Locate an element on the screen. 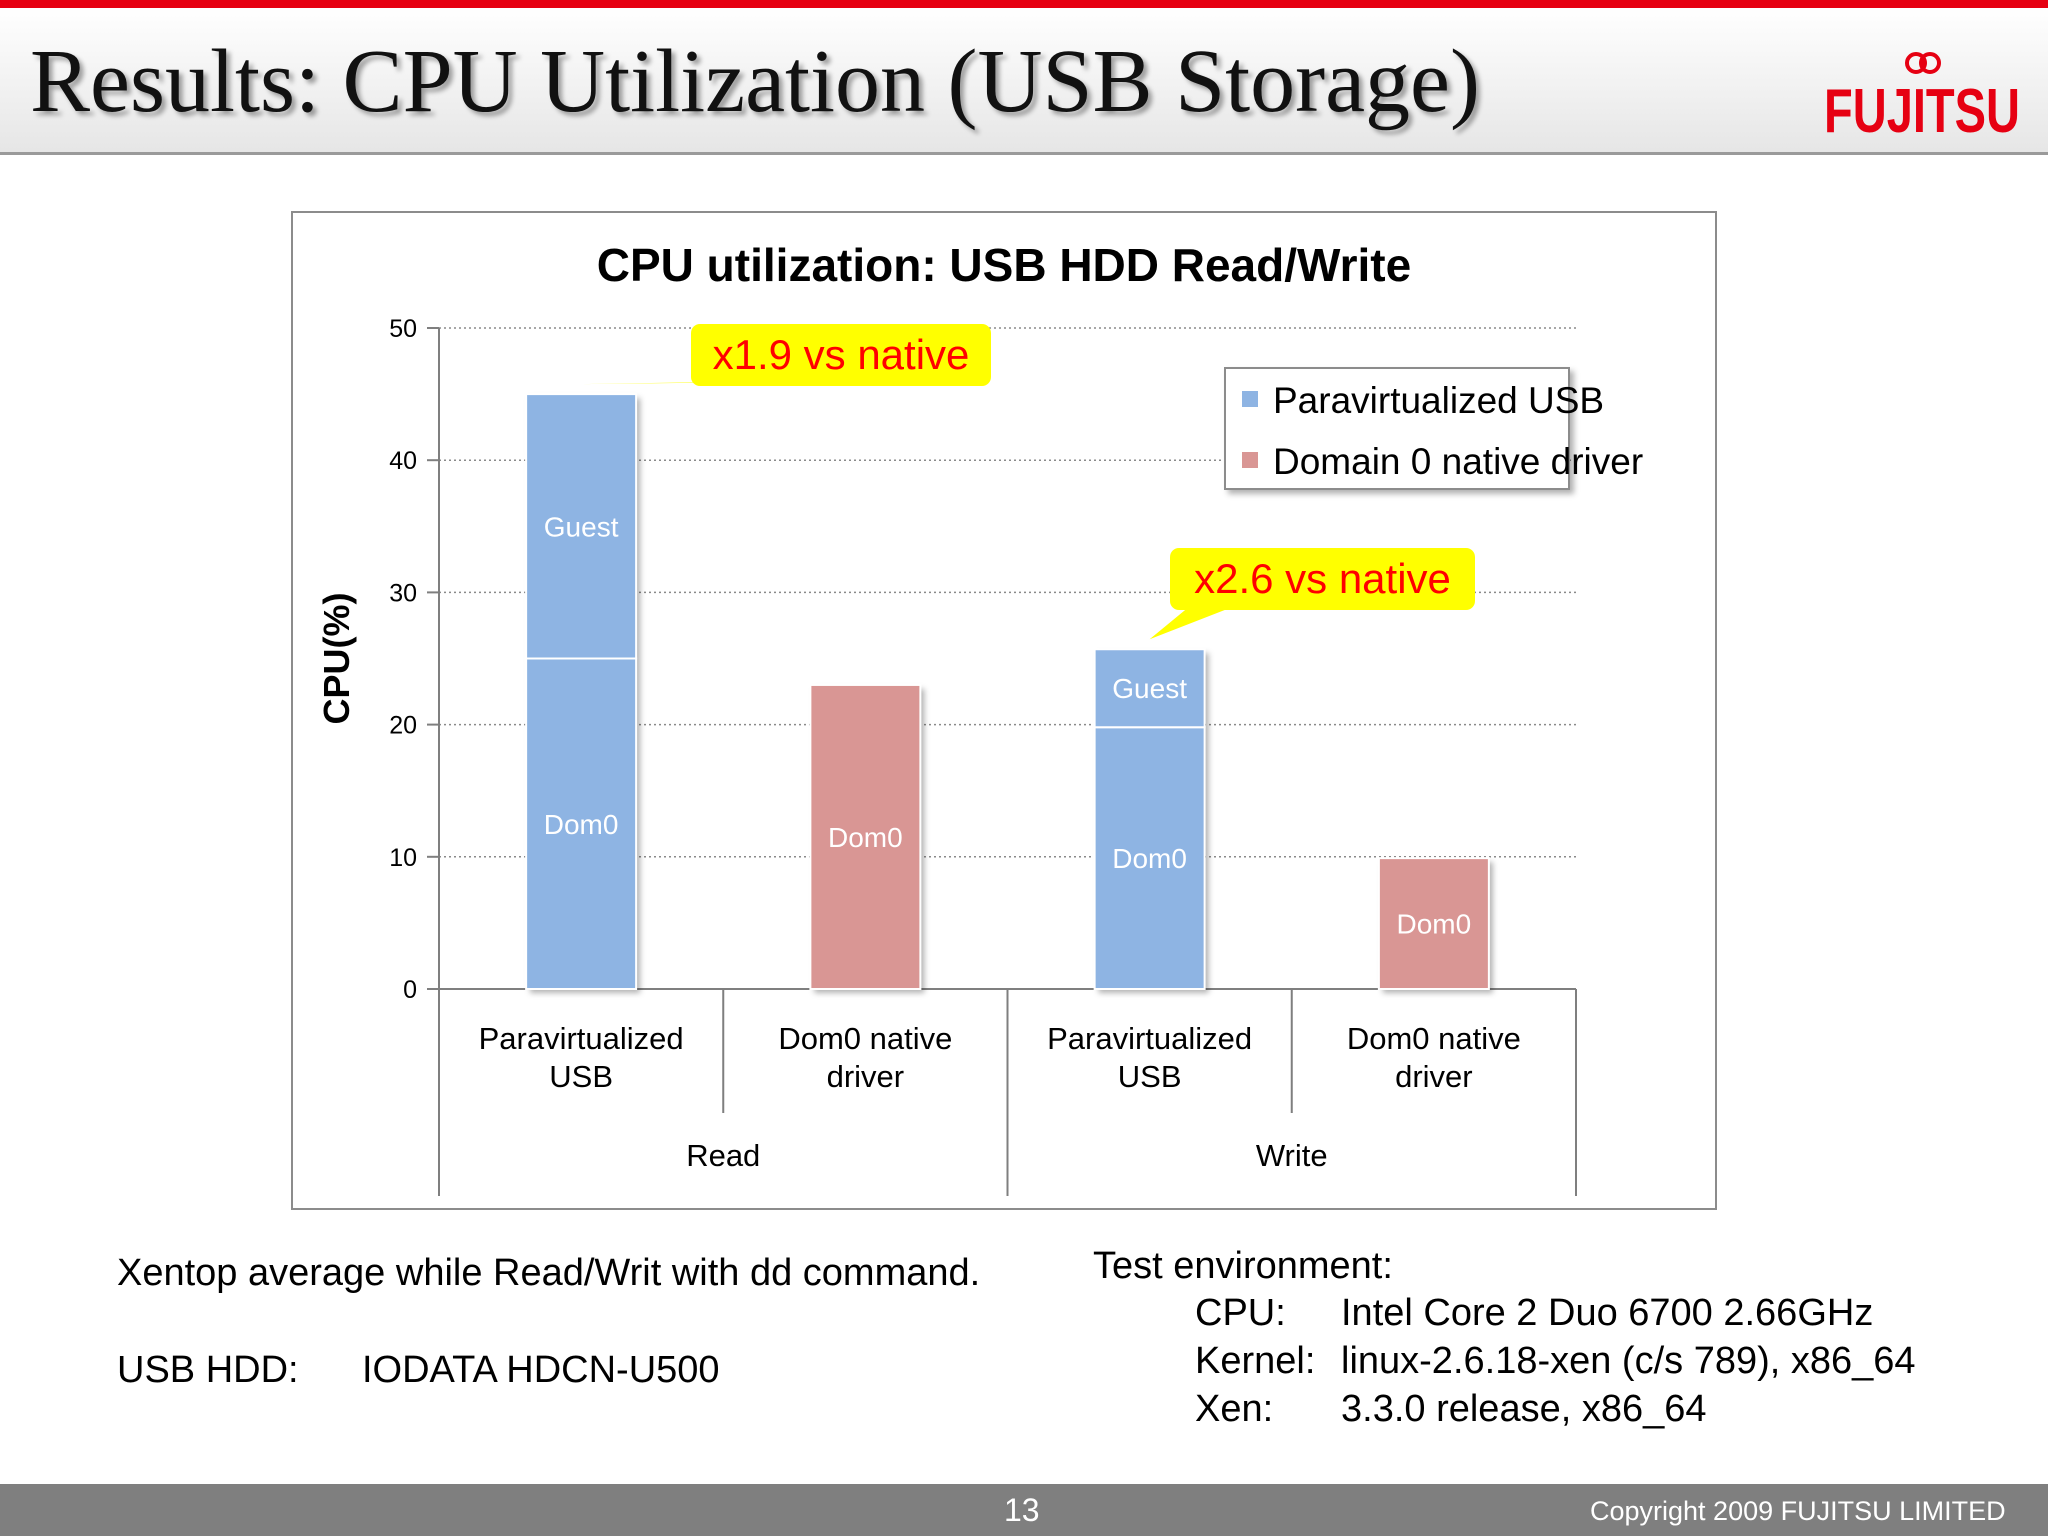  legend-label: Domain 0 native driver is located at coordinates (1458, 461).